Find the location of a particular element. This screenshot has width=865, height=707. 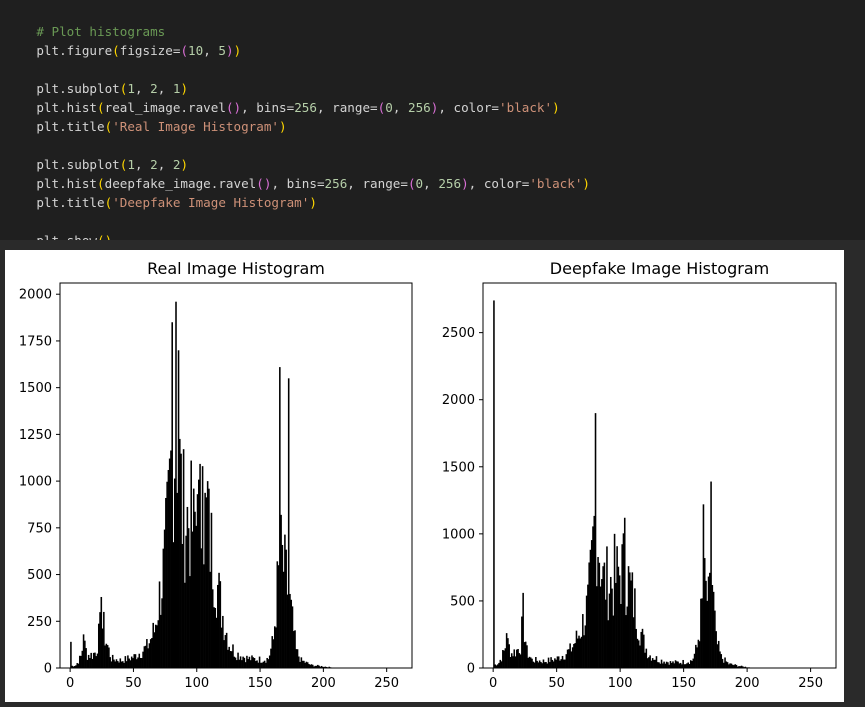

code-token: , bins= is located at coordinates (268, 107).